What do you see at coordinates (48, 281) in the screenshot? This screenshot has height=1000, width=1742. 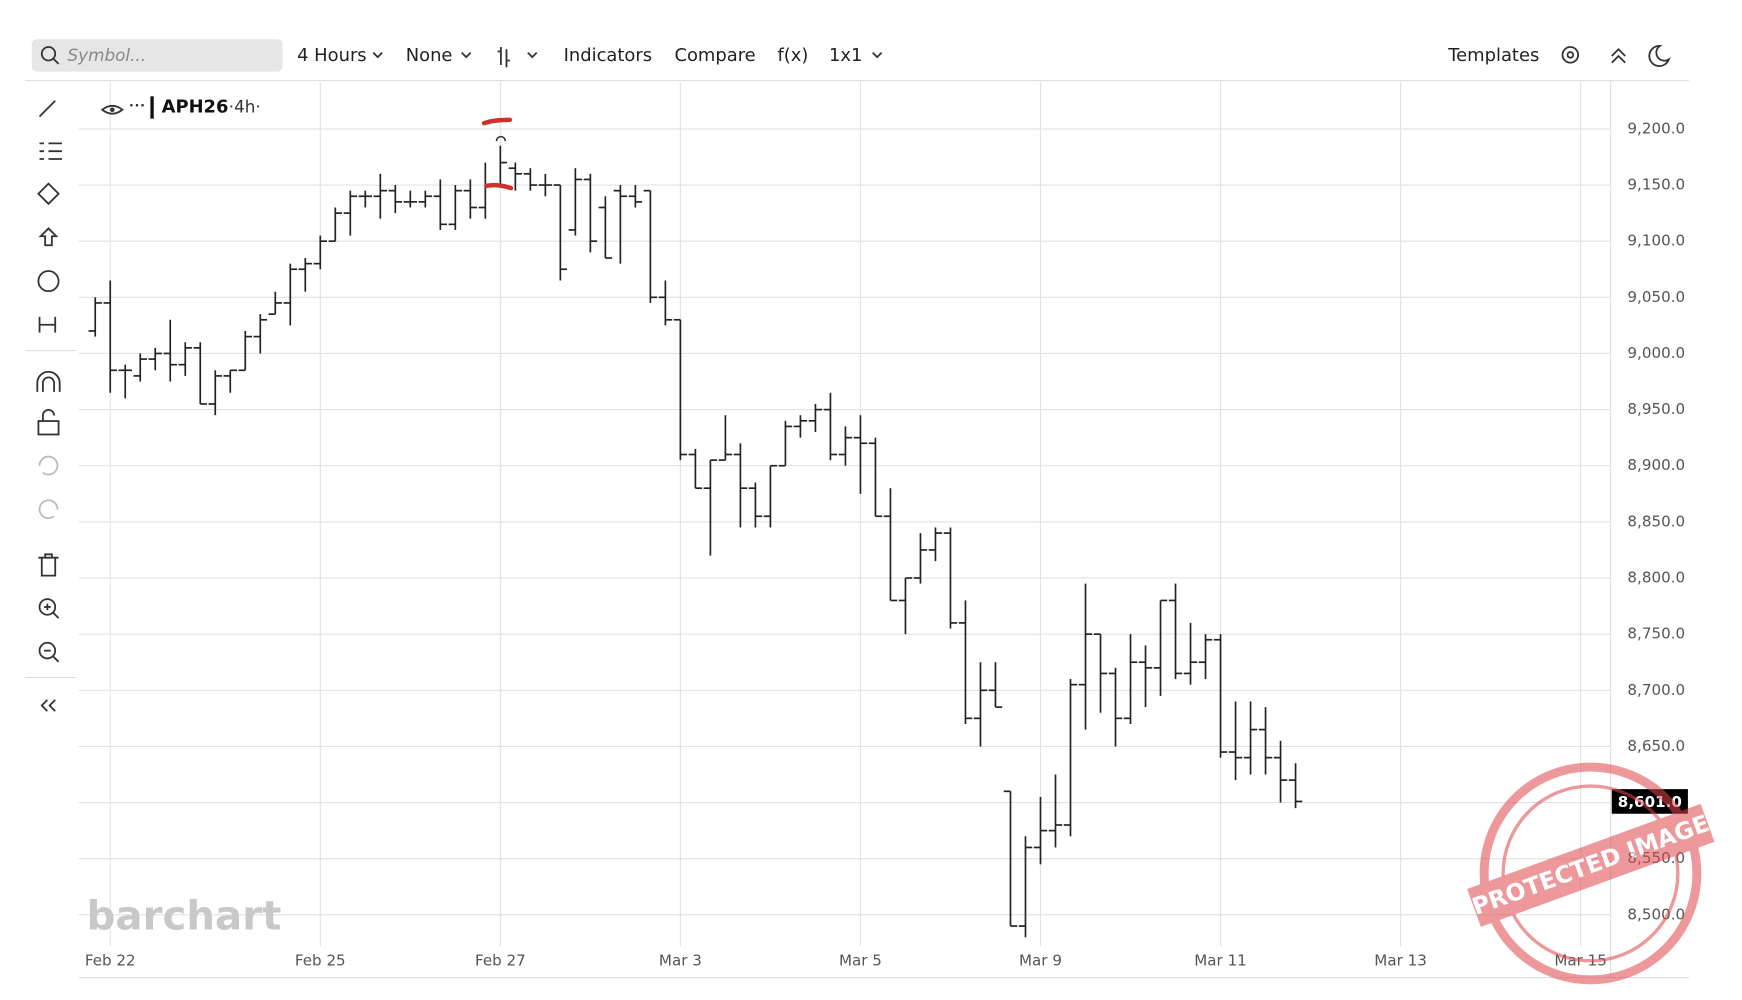 I see `note-tool` at bounding box center [48, 281].